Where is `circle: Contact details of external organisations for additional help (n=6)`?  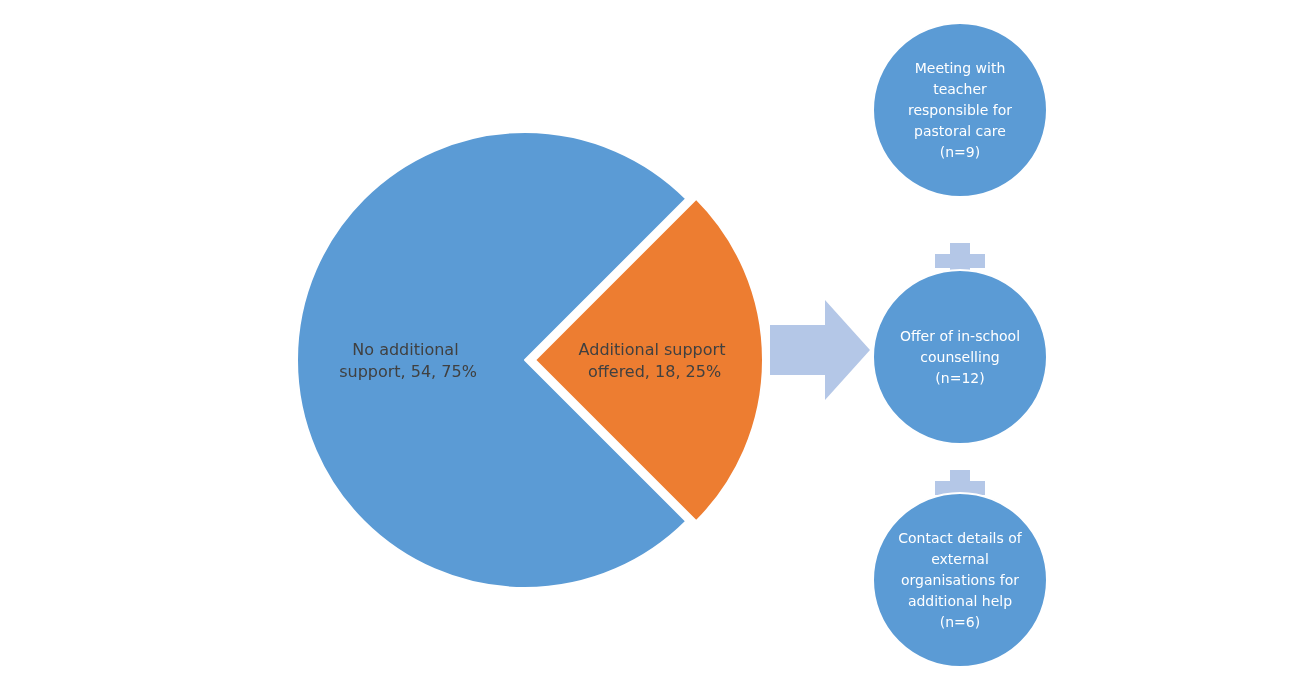
circle: Contact details of external organisations for additional help (n=6) is located at coordinates (960, 580).